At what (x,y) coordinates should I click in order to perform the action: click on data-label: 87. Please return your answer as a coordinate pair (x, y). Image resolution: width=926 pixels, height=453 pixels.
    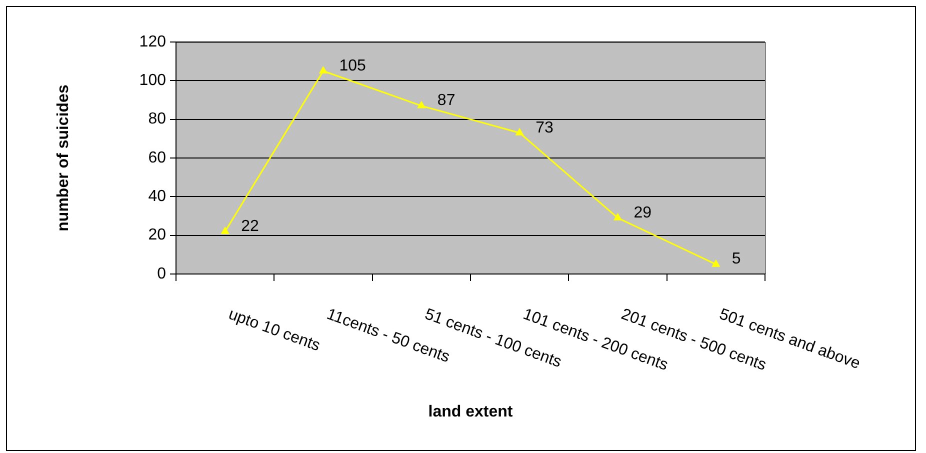
    Looking at the image, I should click on (446, 101).